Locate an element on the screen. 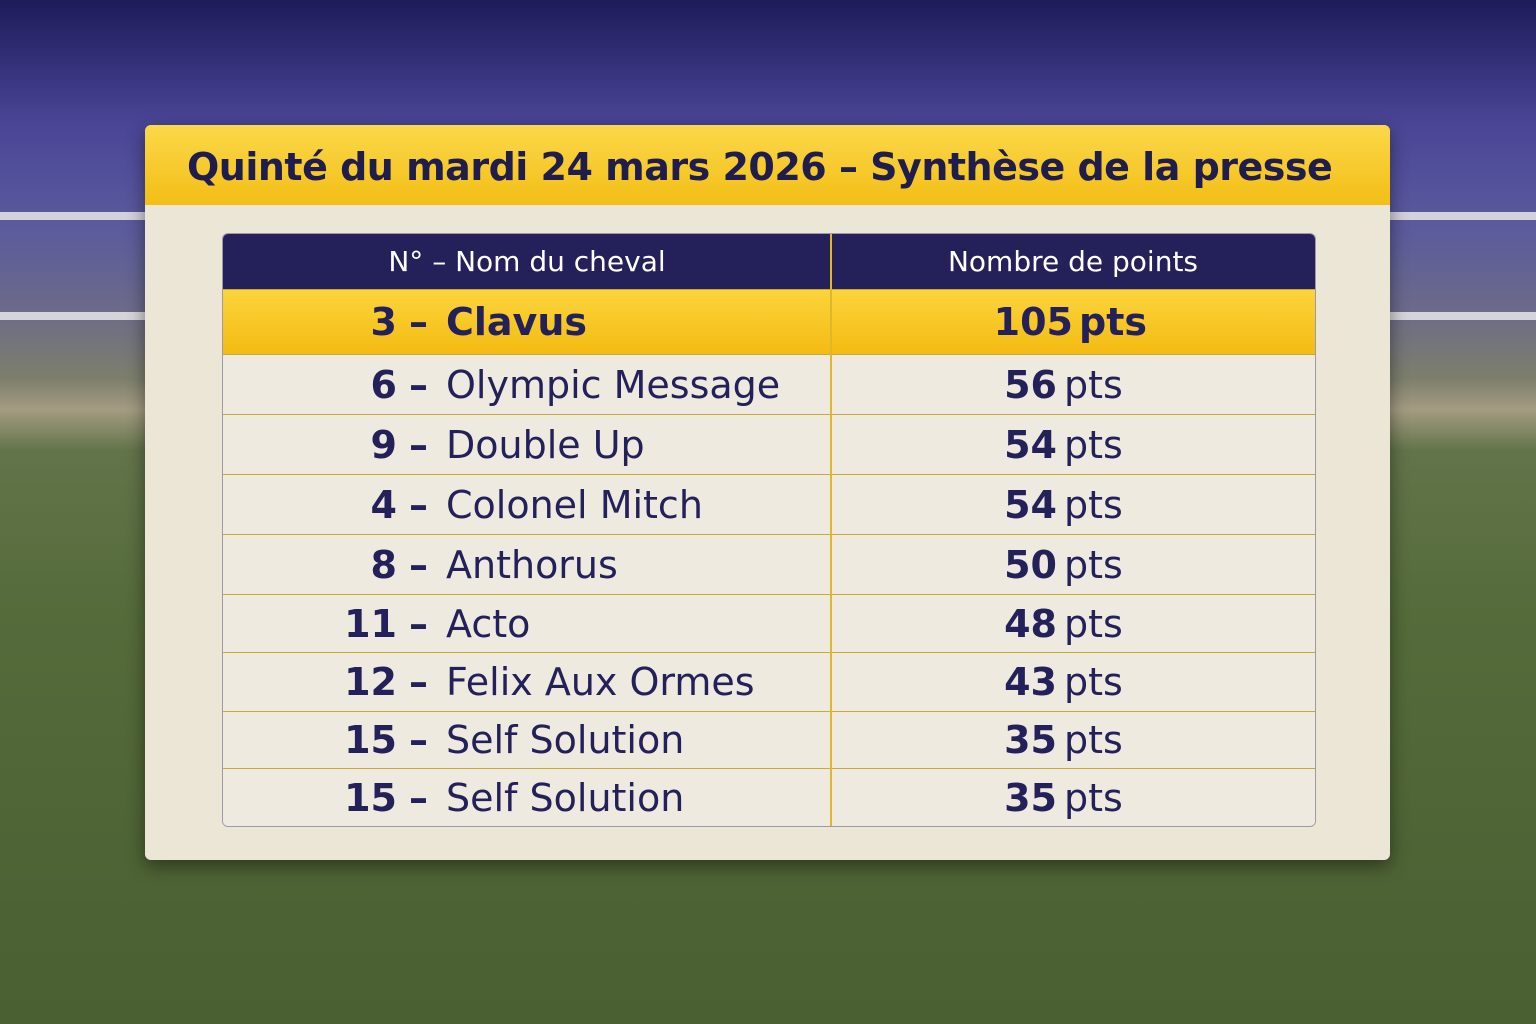 The width and height of the screenshot is (1536, 1024). points-value: 48 is located at coordinates (1030, 624).